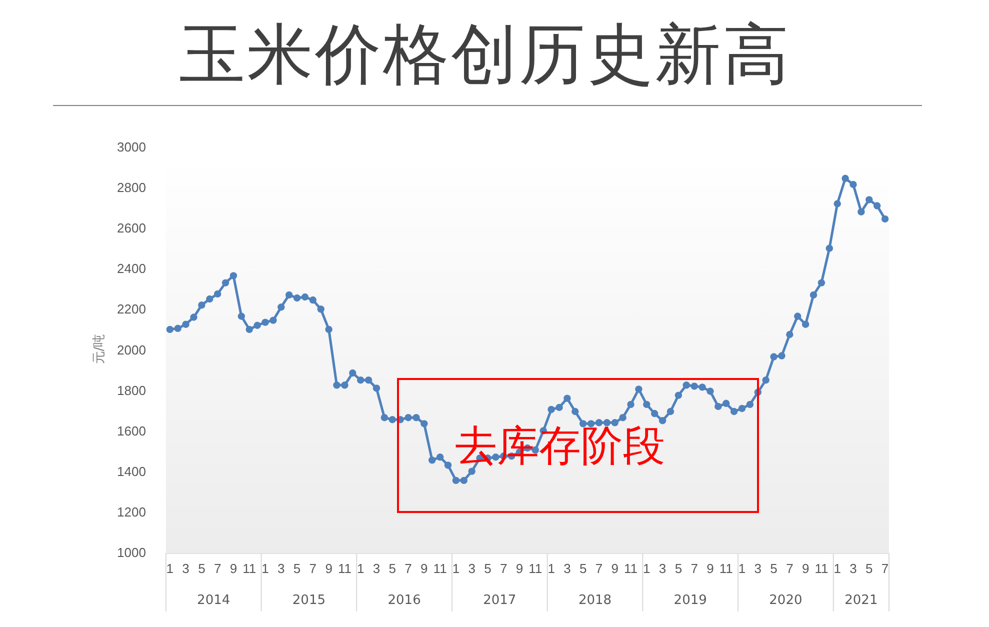 This screenshot has width=989, height=627. What do you see at coordinates (131, 512) in the screenshot?
I see `y-tick-label: 1200` at bounding box center [131, 512].